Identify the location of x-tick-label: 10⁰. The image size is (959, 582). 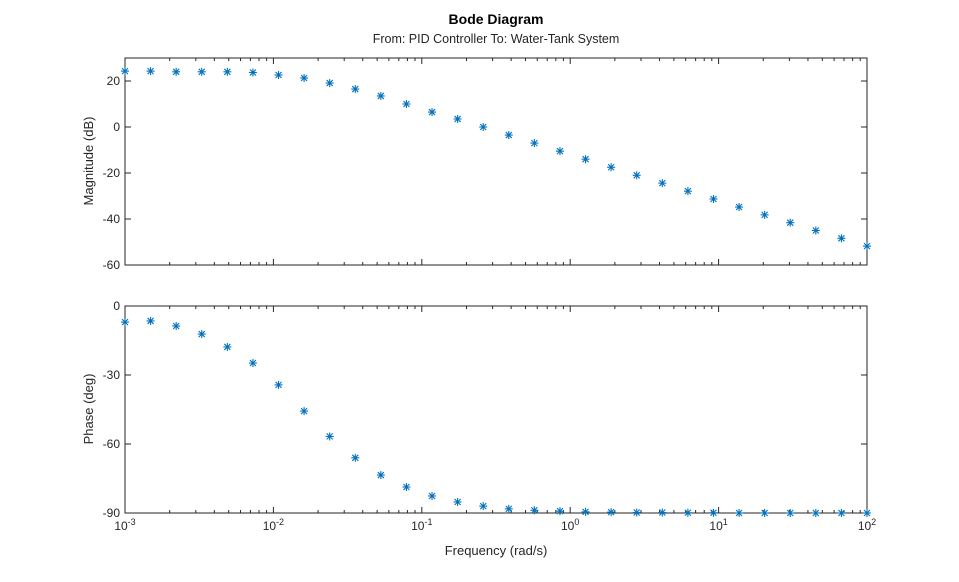
(570, 525).